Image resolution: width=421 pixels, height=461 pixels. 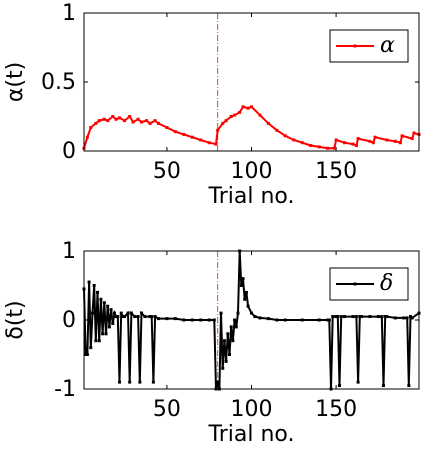 I want to click on legend-label: α, so click(x=387, y=45).